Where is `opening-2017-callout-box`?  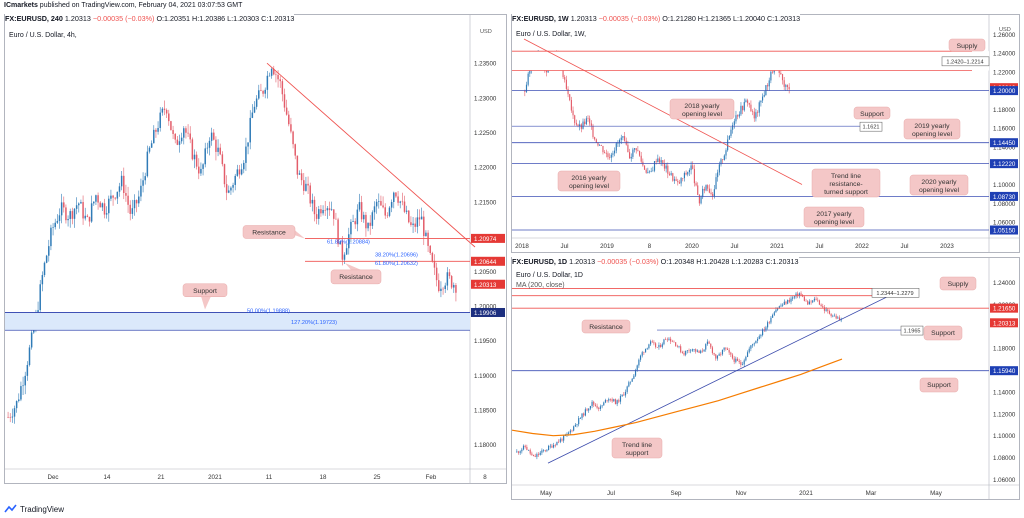
opening-2017-callout-box is located at coordinates (834, 217).